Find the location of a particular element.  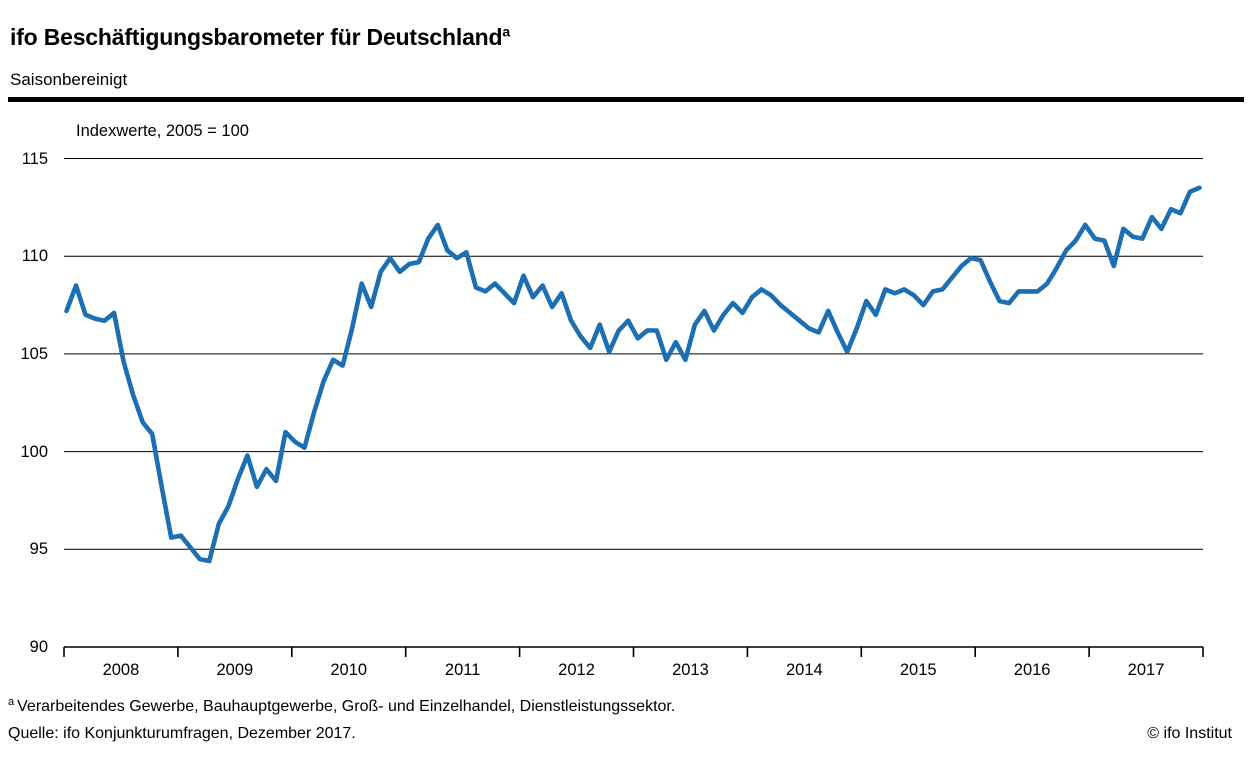

x-tick-label-2009: 2009 is located at coordinates (235, 670).